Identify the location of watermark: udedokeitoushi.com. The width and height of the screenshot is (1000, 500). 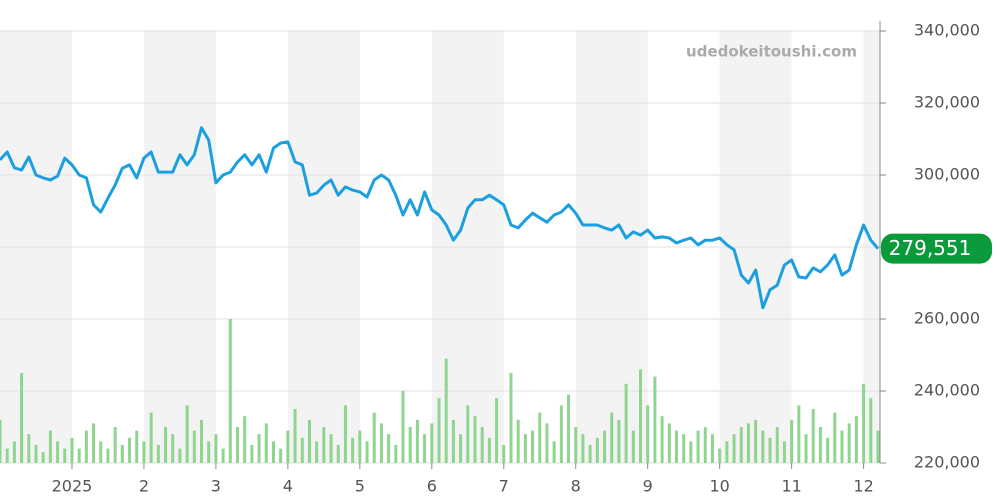
(771, 52).